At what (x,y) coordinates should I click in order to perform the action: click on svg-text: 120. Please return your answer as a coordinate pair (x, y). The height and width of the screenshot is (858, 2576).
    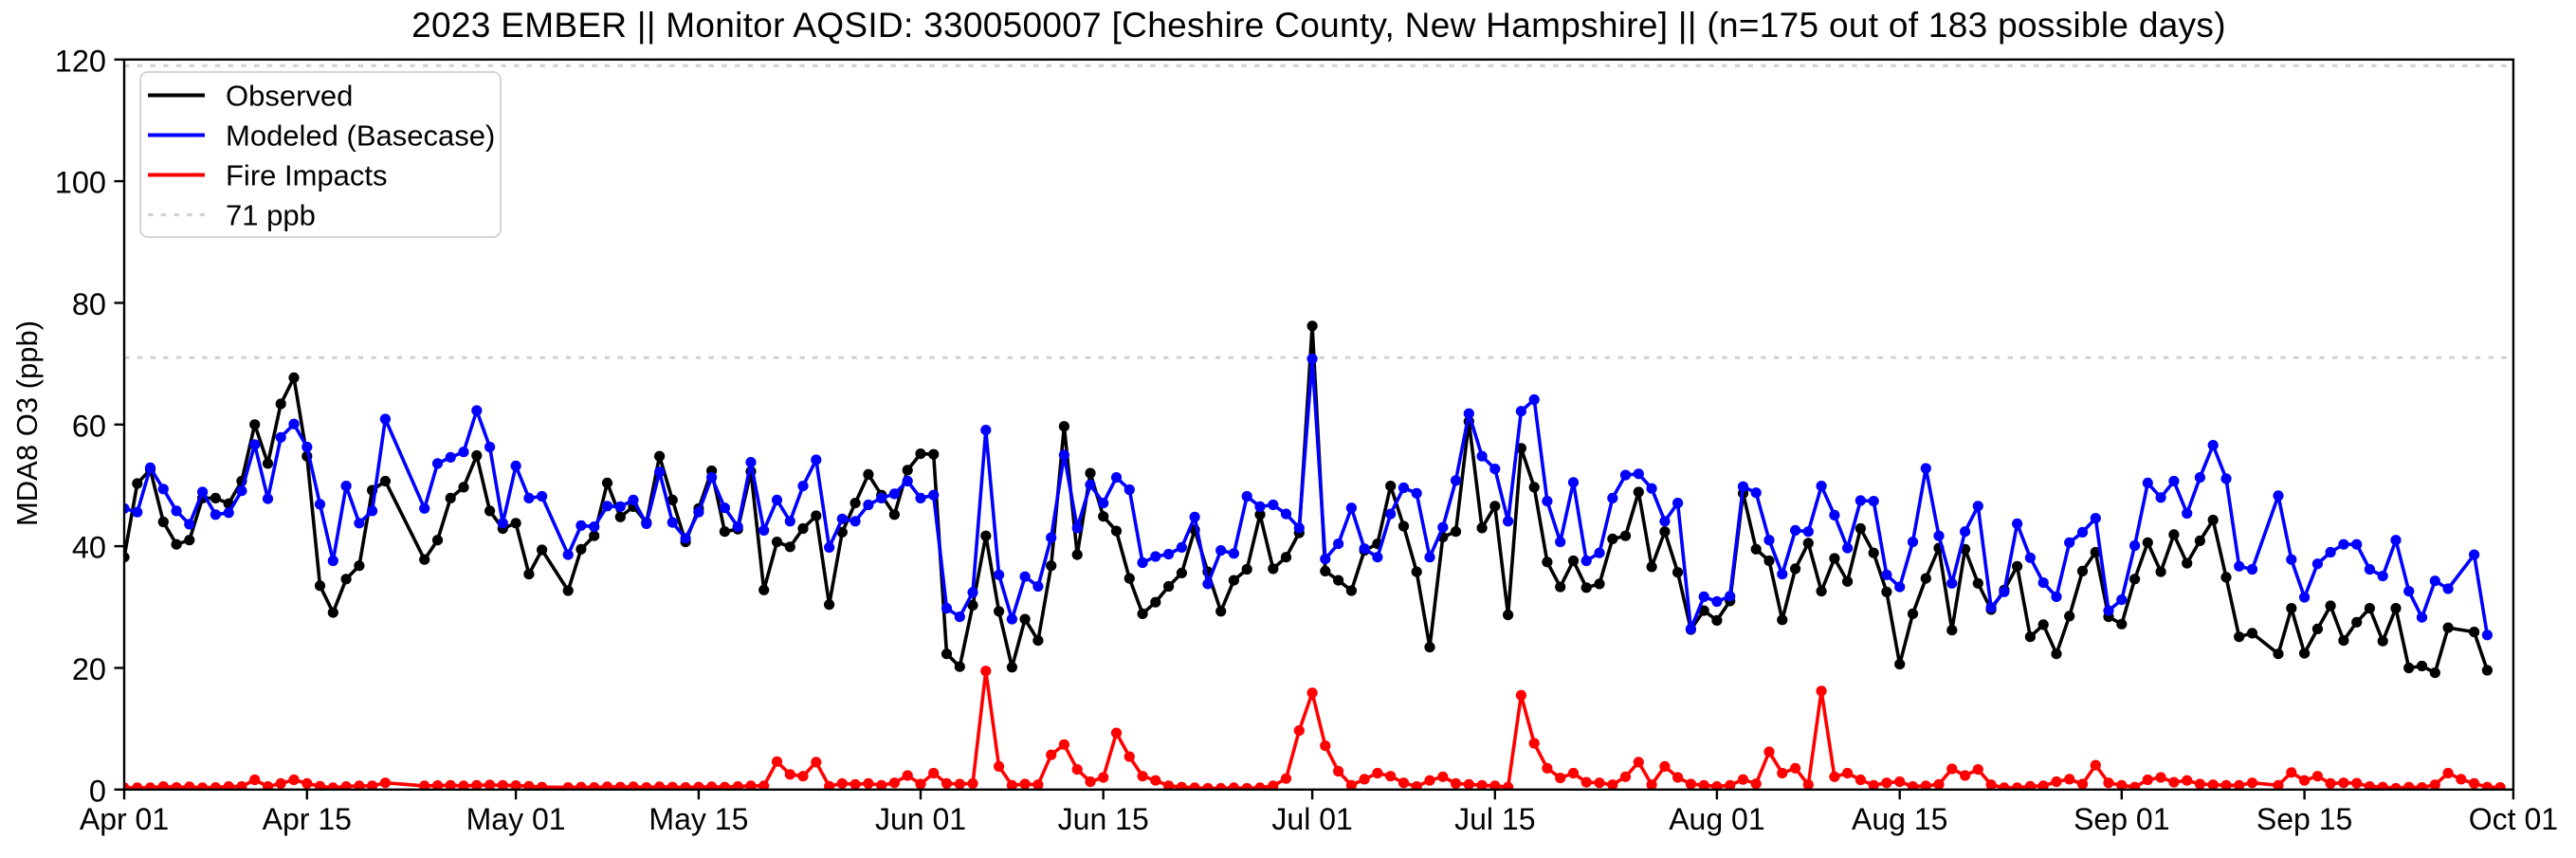
    Looking at the image, I should click on (80, 61).